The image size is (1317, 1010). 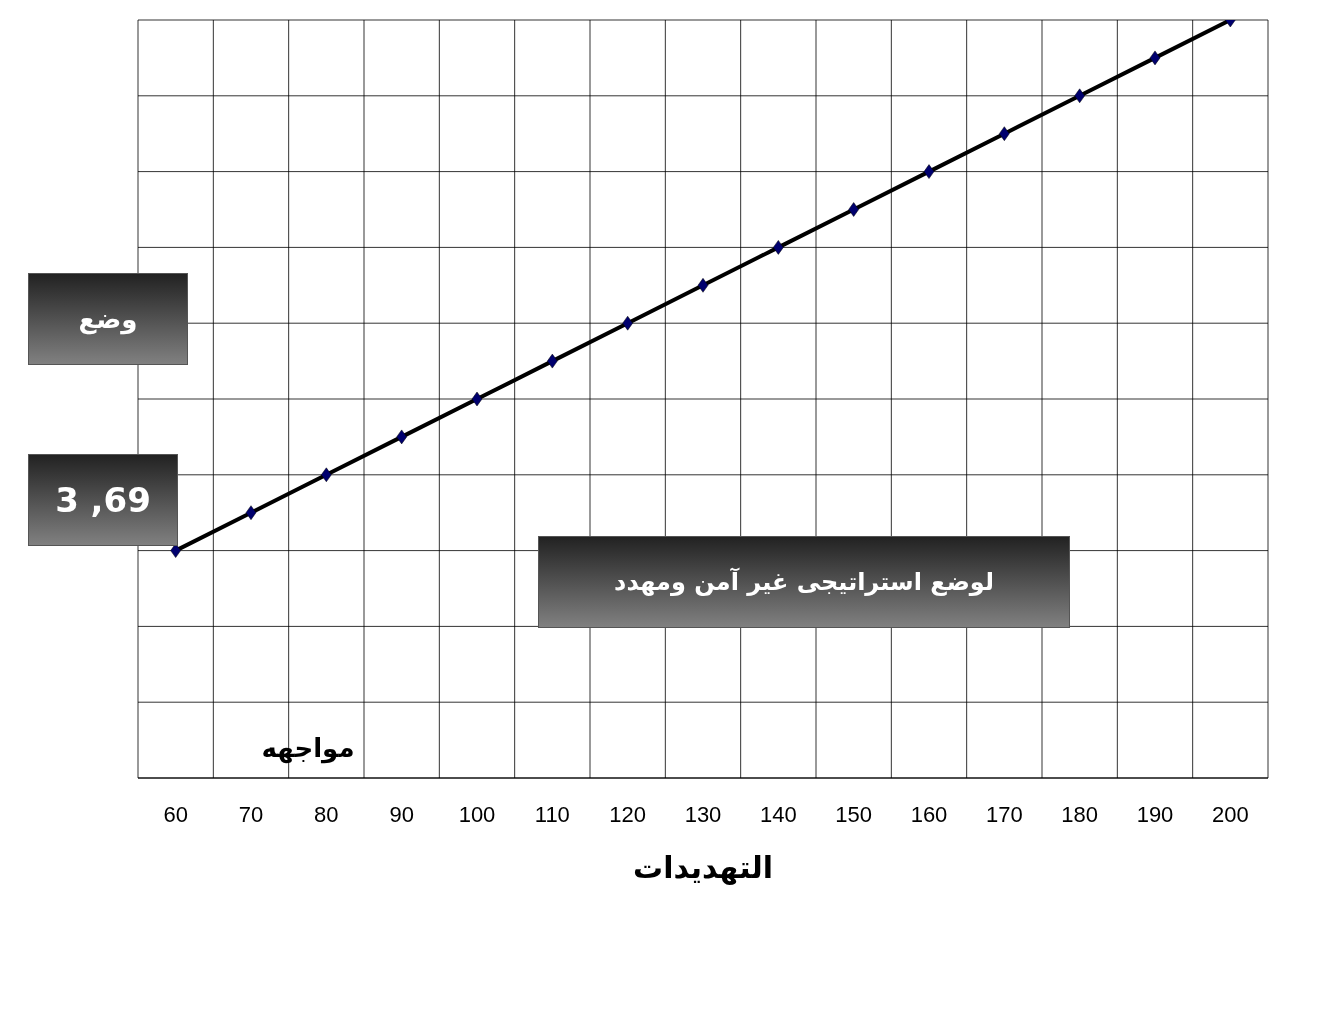 I want to click on x-tick-label: 180, so click(x=1080, y=814).